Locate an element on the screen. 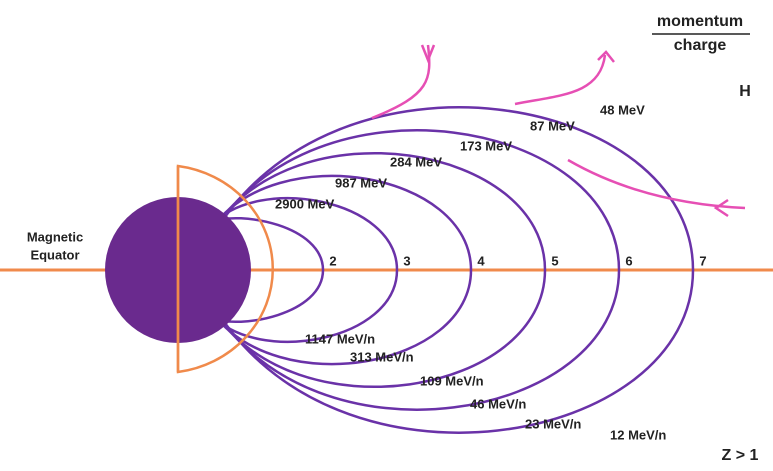  upper-energy: 87 MeV is located at coordinates (552, 125).